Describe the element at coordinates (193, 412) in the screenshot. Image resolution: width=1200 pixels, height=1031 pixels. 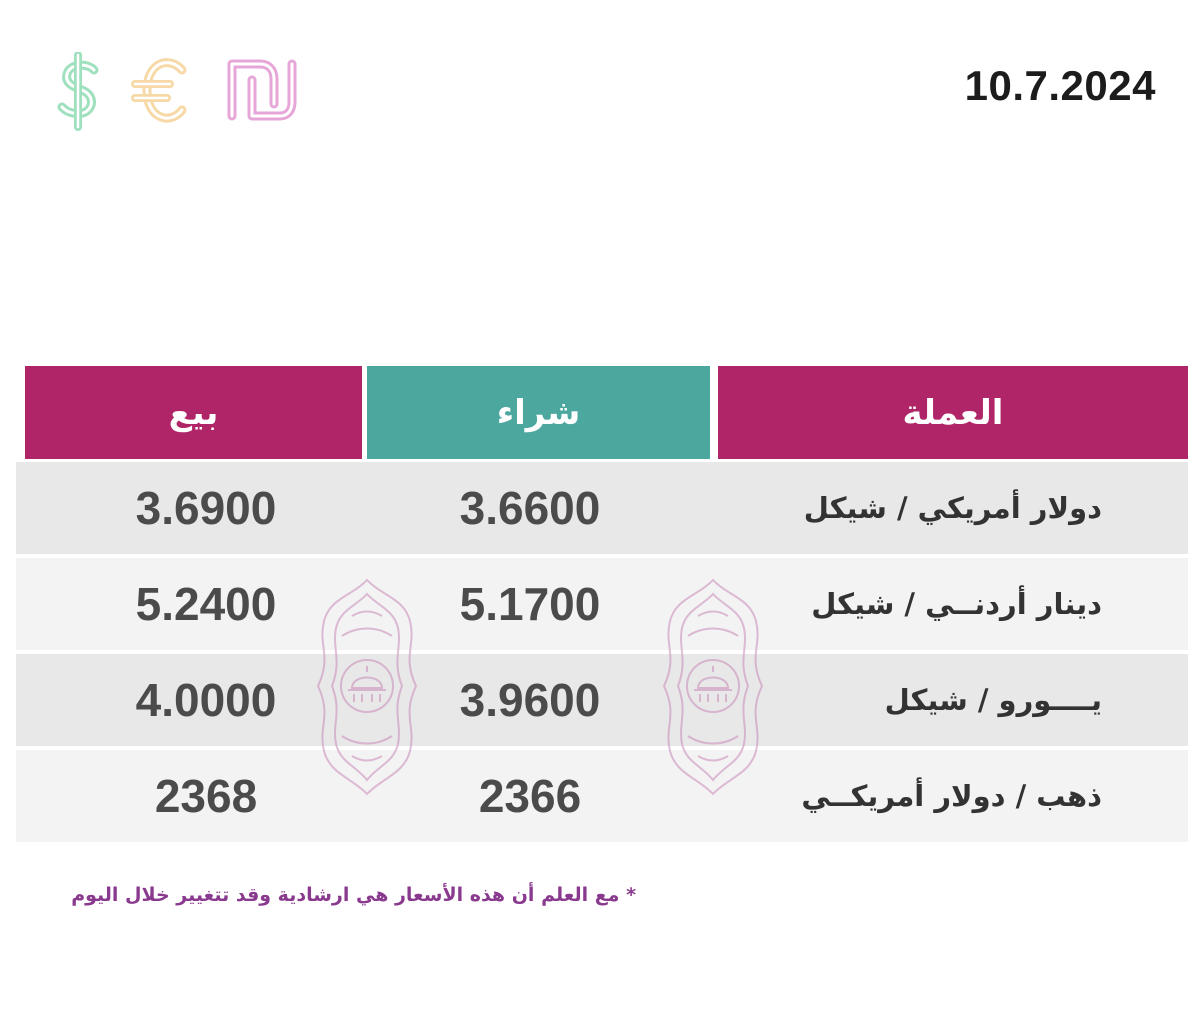
I see `column-header-sell: بيع` at that location.